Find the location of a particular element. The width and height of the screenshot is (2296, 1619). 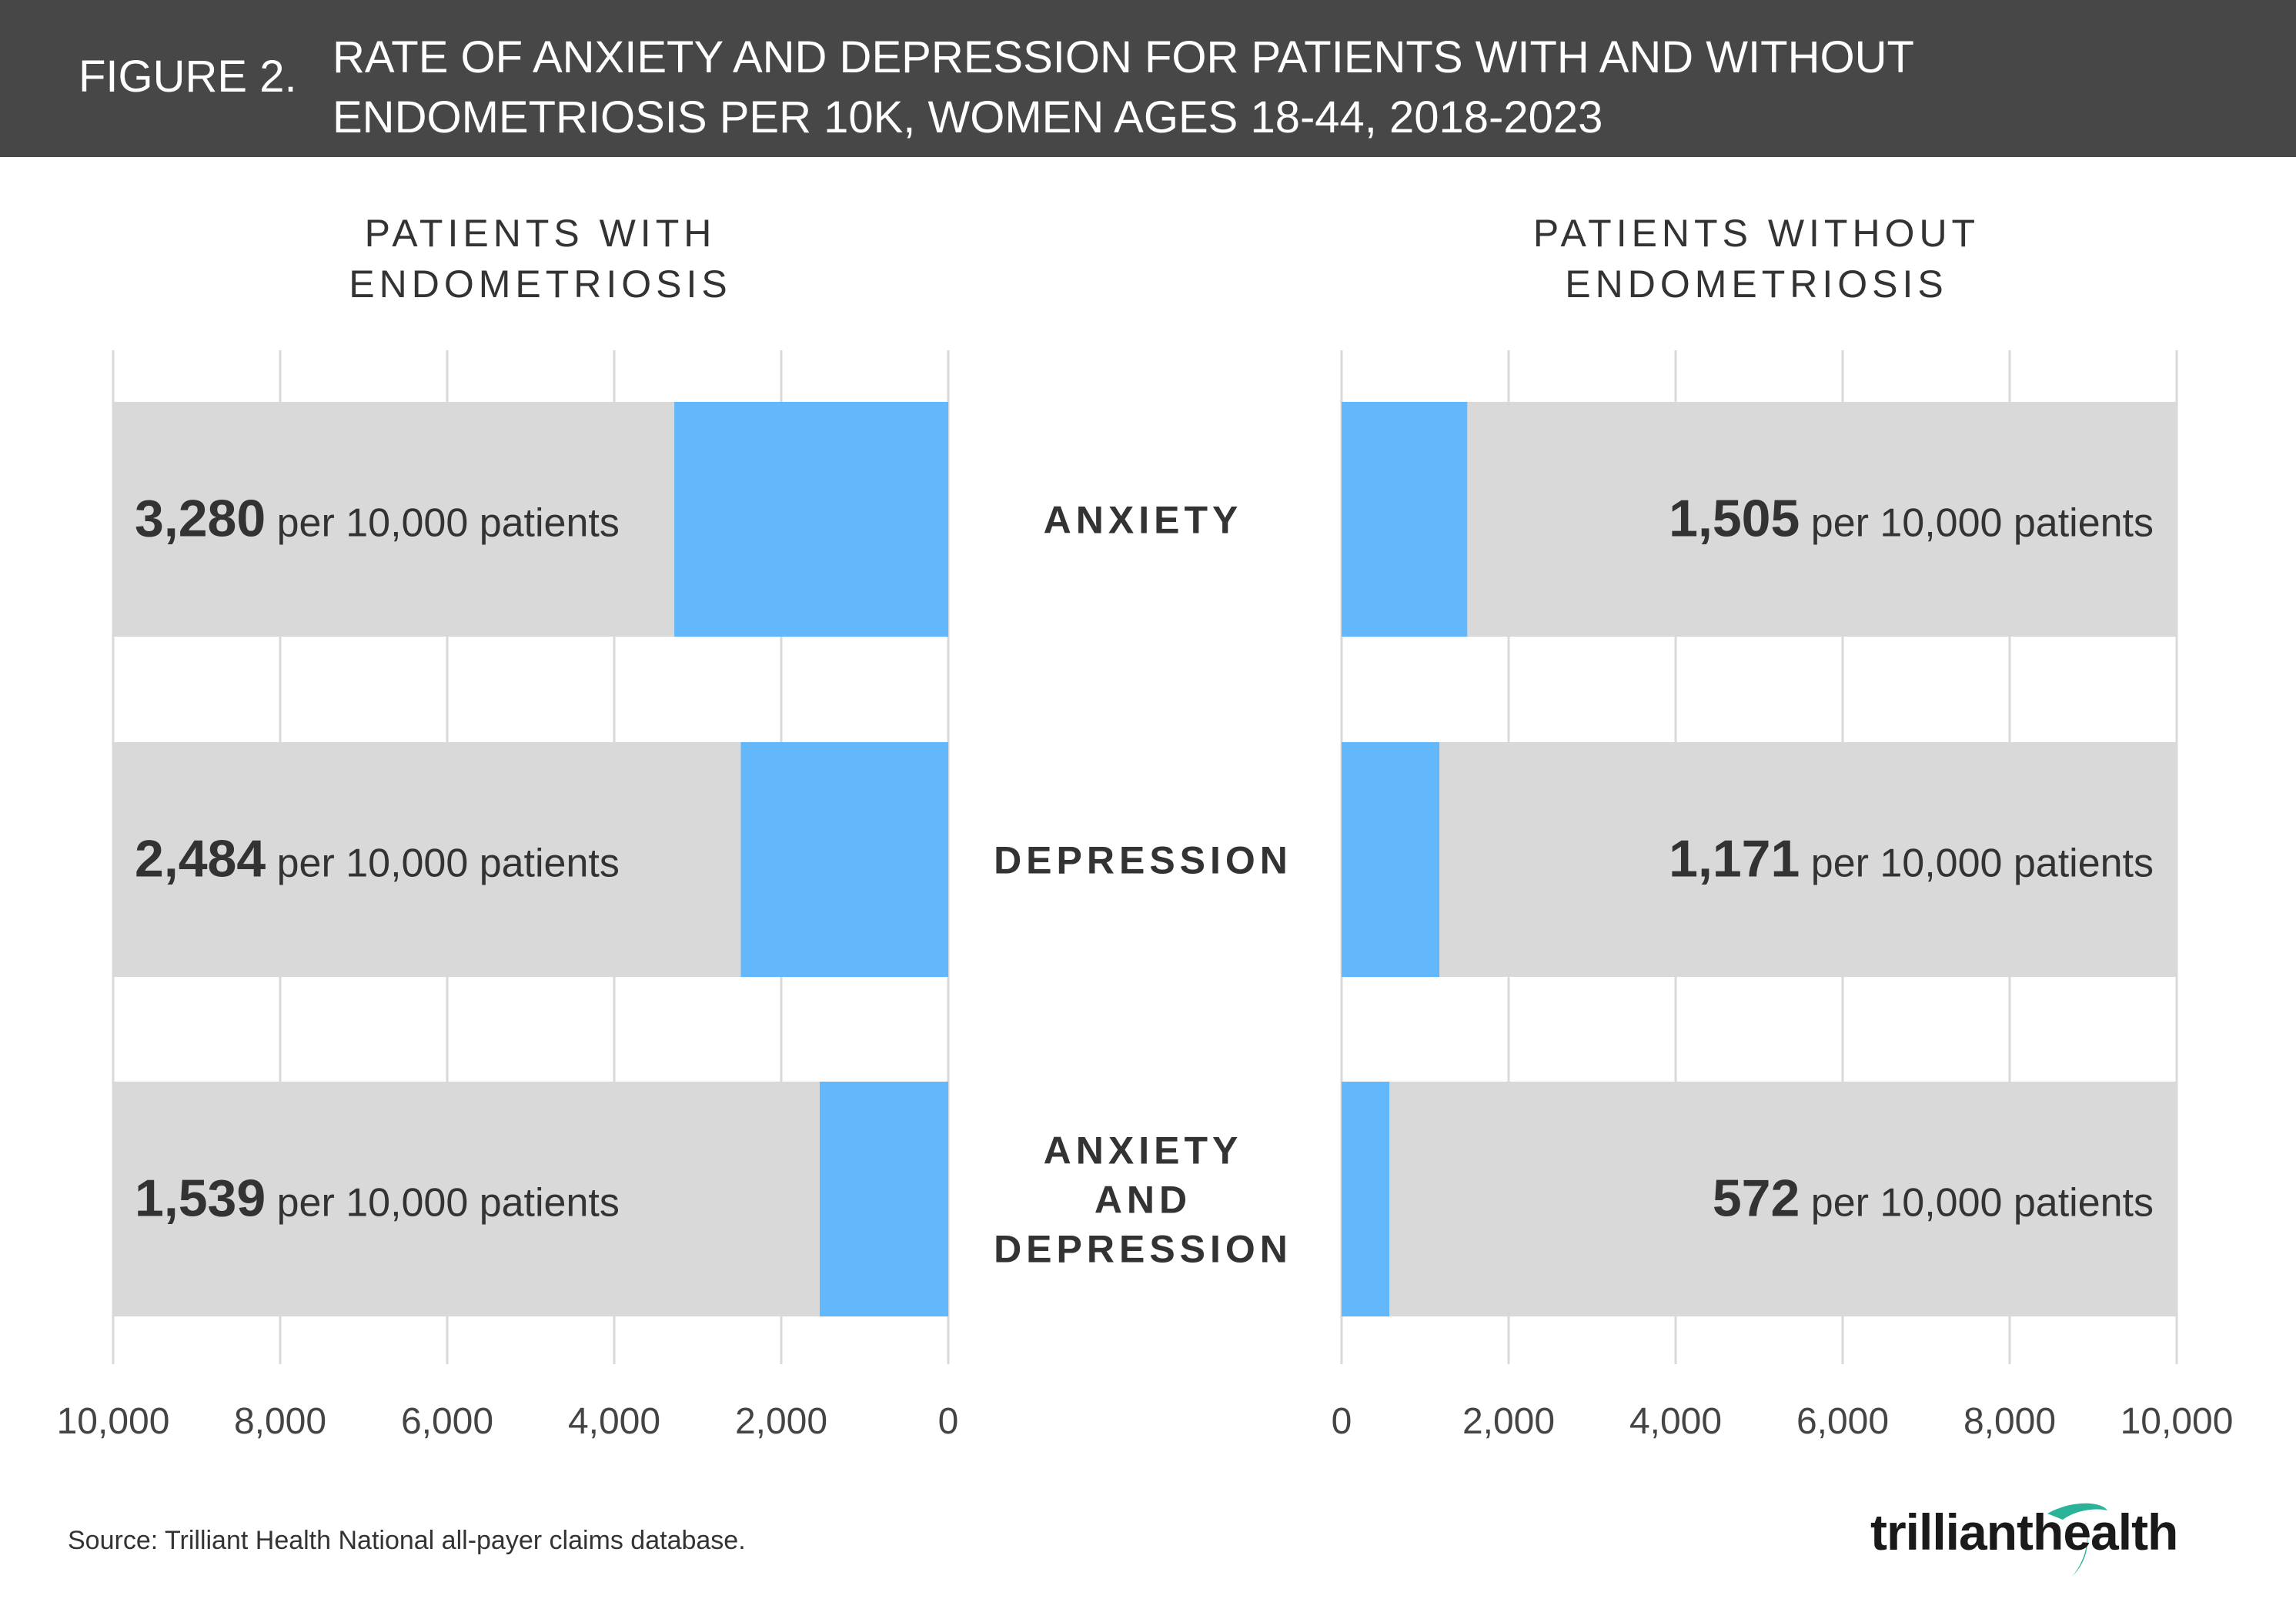

left-tick-label: 2,000 is located at coordinates (781, 1421).